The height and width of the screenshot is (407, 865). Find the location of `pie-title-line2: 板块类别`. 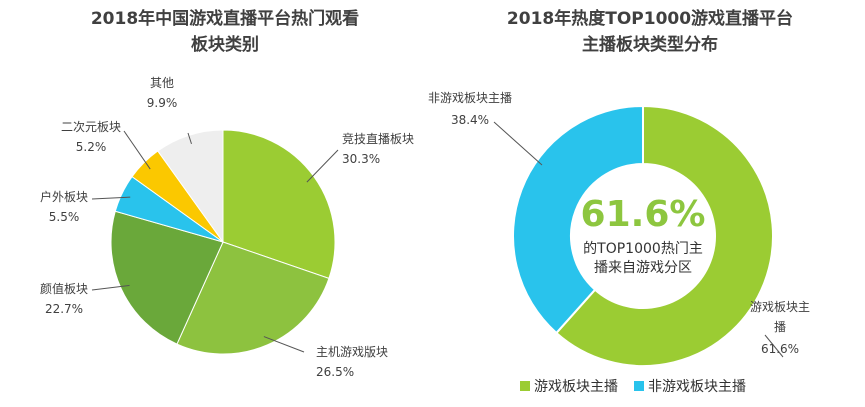

pie-title-line2: 板块类别 is located at coordinates (225, 45).